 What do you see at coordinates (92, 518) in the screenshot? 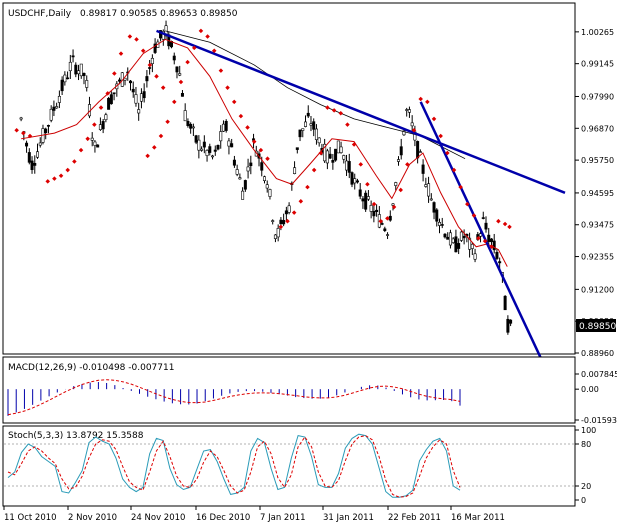
I see `time-tick-label-1: 2 Nov 2010` at bounding box center [92, 518].